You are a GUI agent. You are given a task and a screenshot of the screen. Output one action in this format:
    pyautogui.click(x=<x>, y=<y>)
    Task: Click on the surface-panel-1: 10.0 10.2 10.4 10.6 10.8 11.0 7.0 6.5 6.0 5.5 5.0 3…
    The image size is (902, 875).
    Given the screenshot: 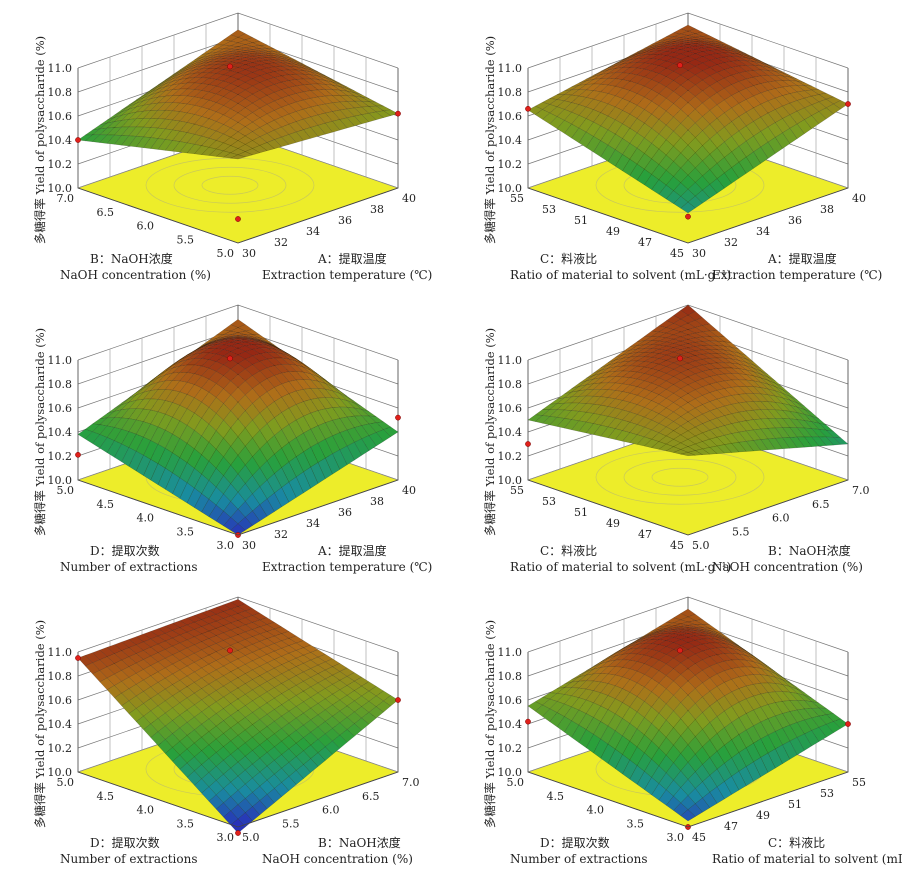 What is the action you would take?
    pyautogui.click(x=232, y=147)
    